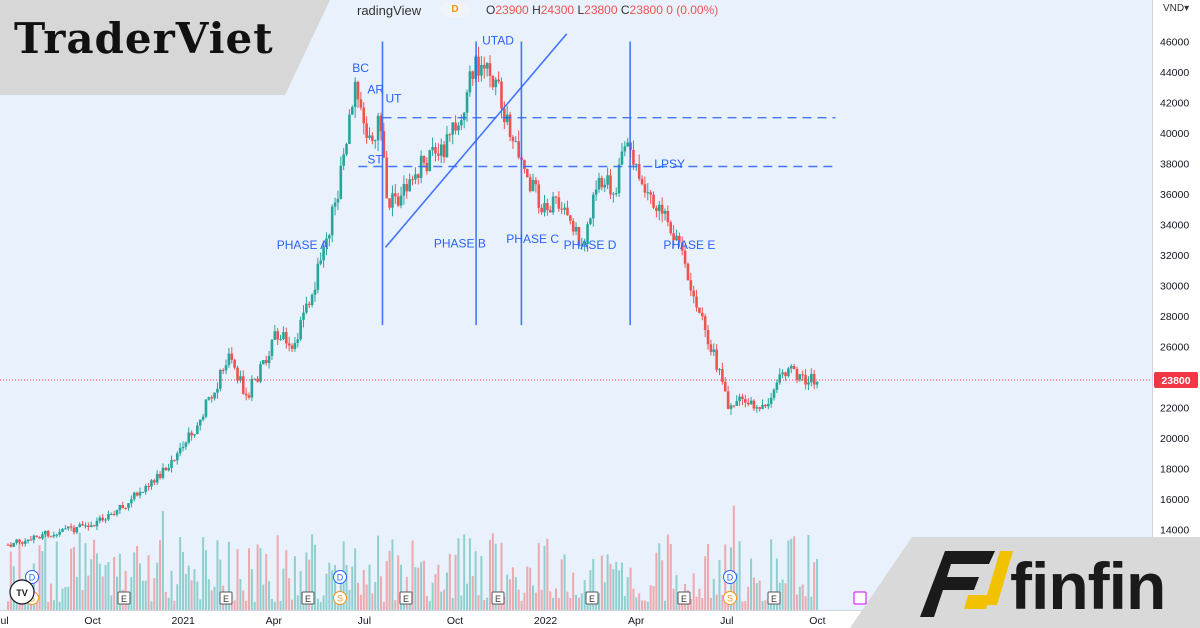 The height and width of the screenshot is (628, 1200). Describe the element at coordinates (1174, 286) in the screenshot. I see `y-tick-label: 30000` at that location.